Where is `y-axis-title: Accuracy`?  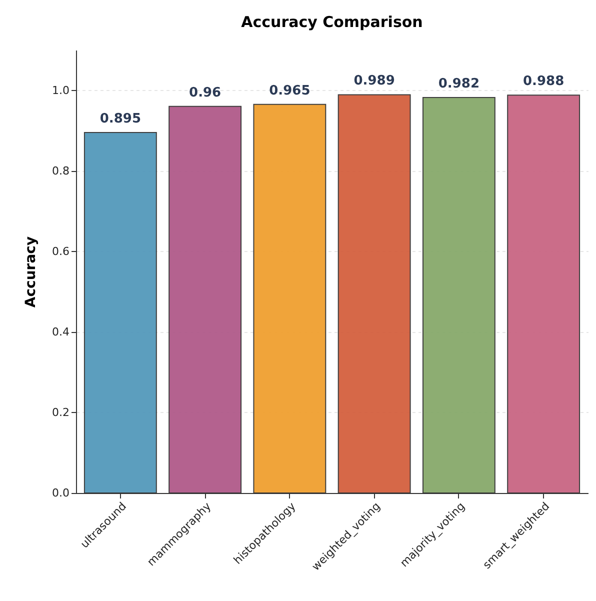 y-axis-title: Accuracy is located at coordinates (31, 272).